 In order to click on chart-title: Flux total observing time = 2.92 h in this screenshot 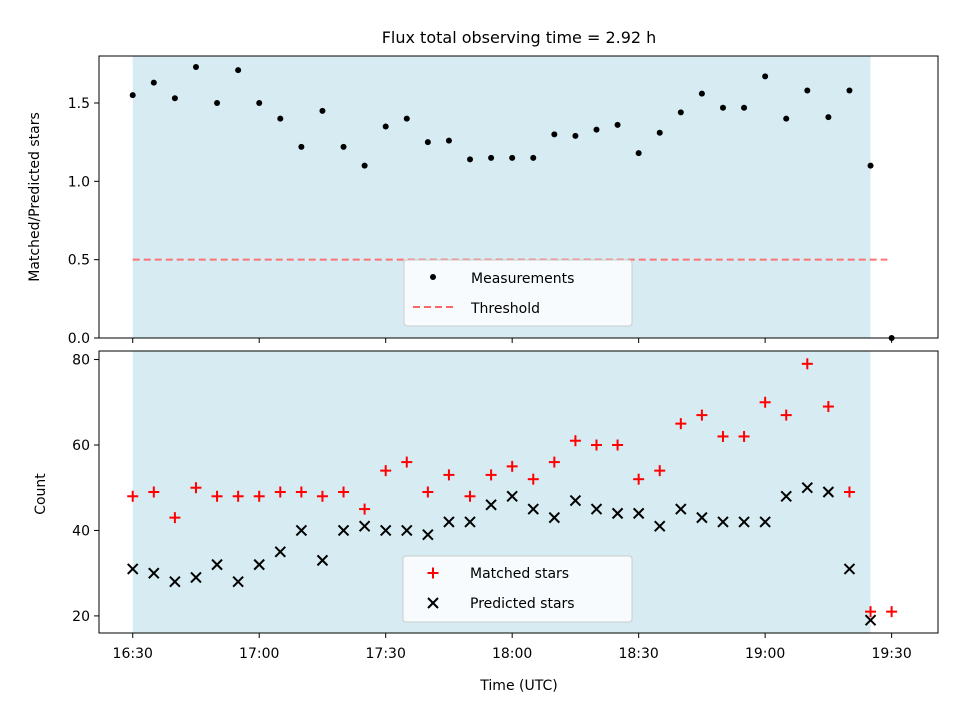, I will do `click(519, 37)`.